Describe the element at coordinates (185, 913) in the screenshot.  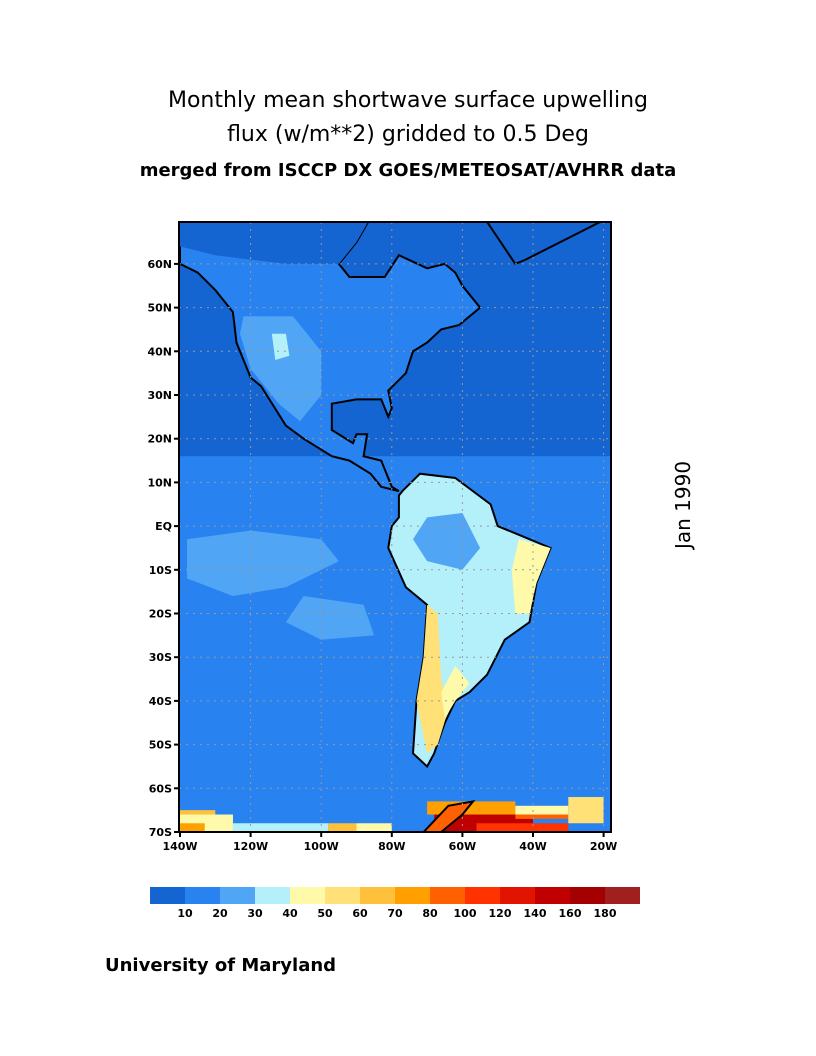
I see `colorbar-label: 10` at that location.